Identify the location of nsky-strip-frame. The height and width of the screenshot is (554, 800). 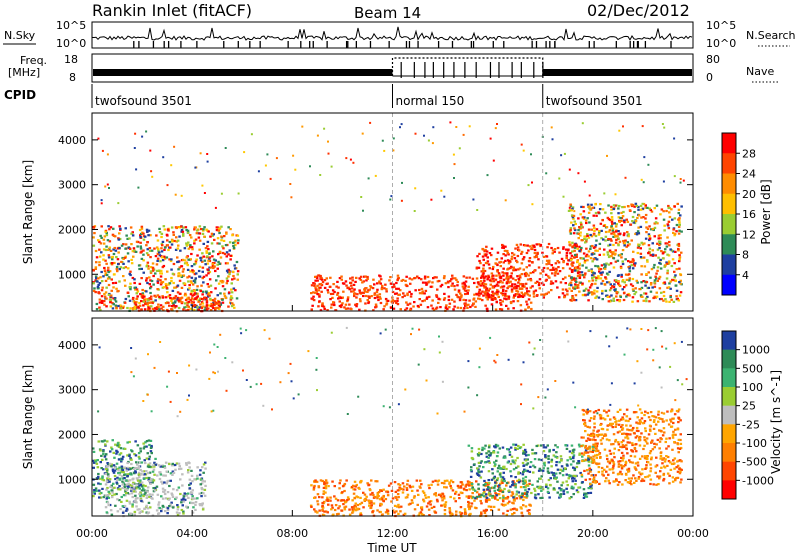
(392, 35).